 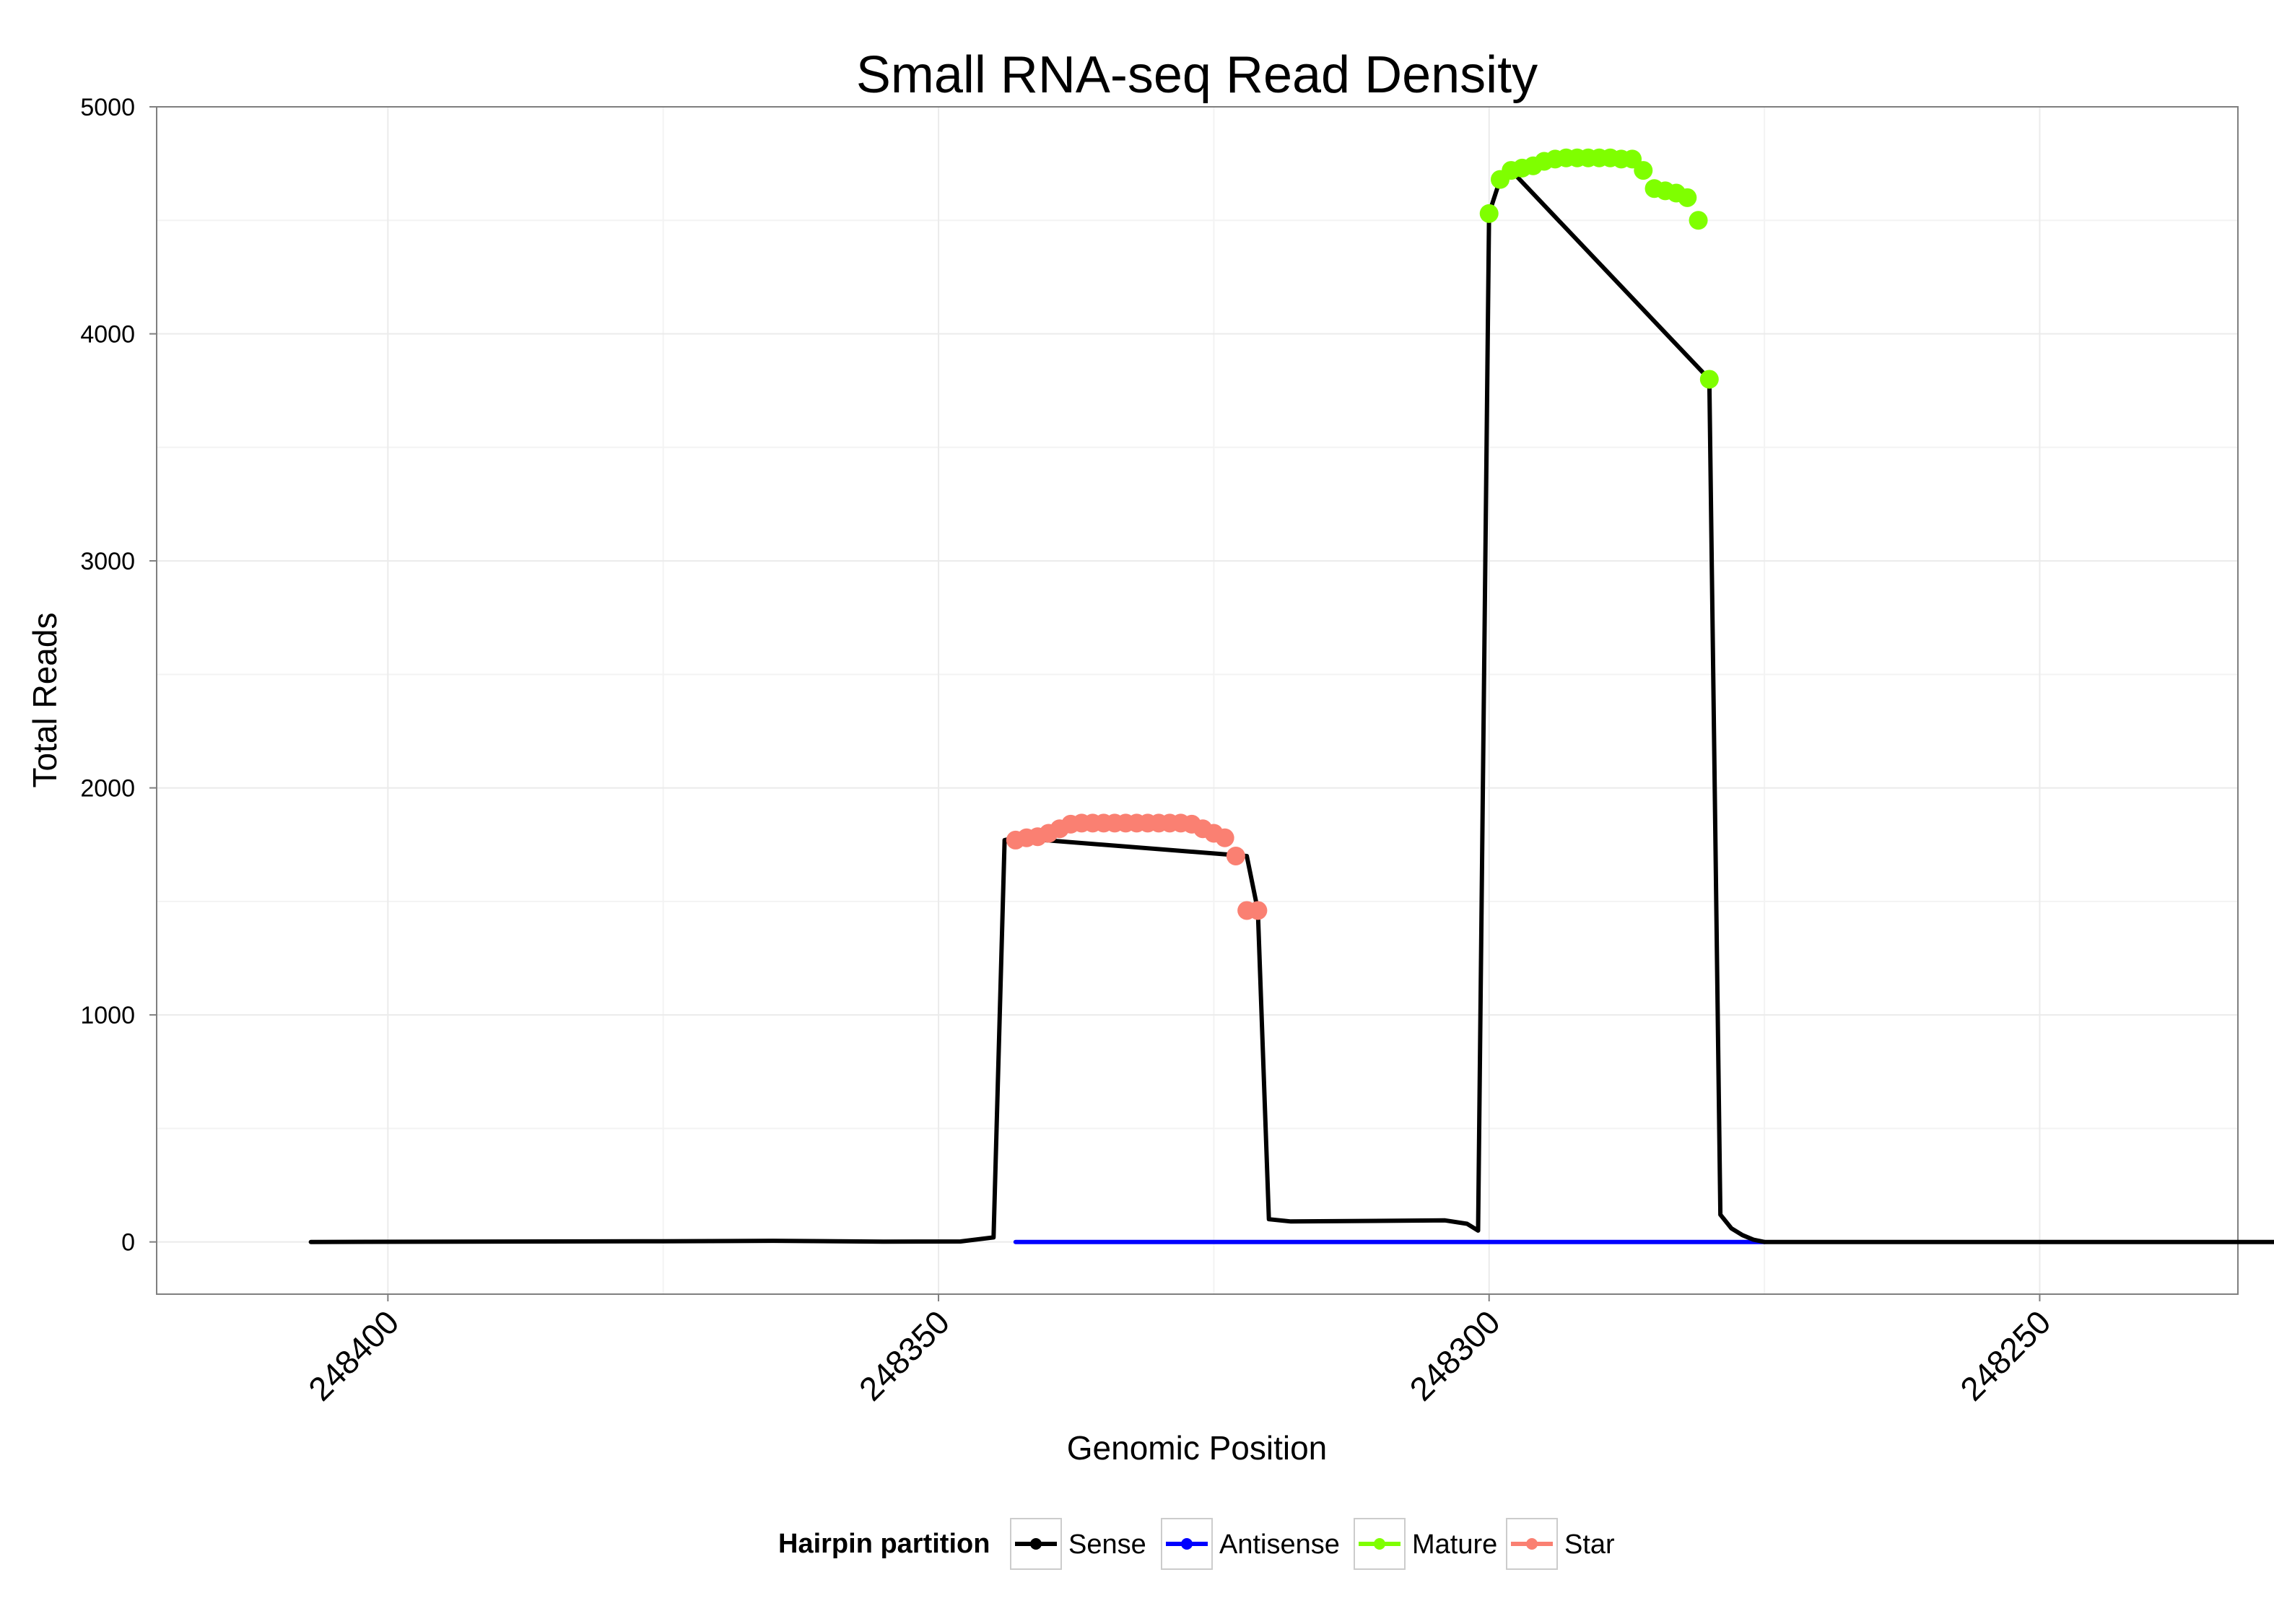 What do you see at coordinates (1137, 866) in the screenshot?
I see `series-points-star` at bounding box center [1137, 866].